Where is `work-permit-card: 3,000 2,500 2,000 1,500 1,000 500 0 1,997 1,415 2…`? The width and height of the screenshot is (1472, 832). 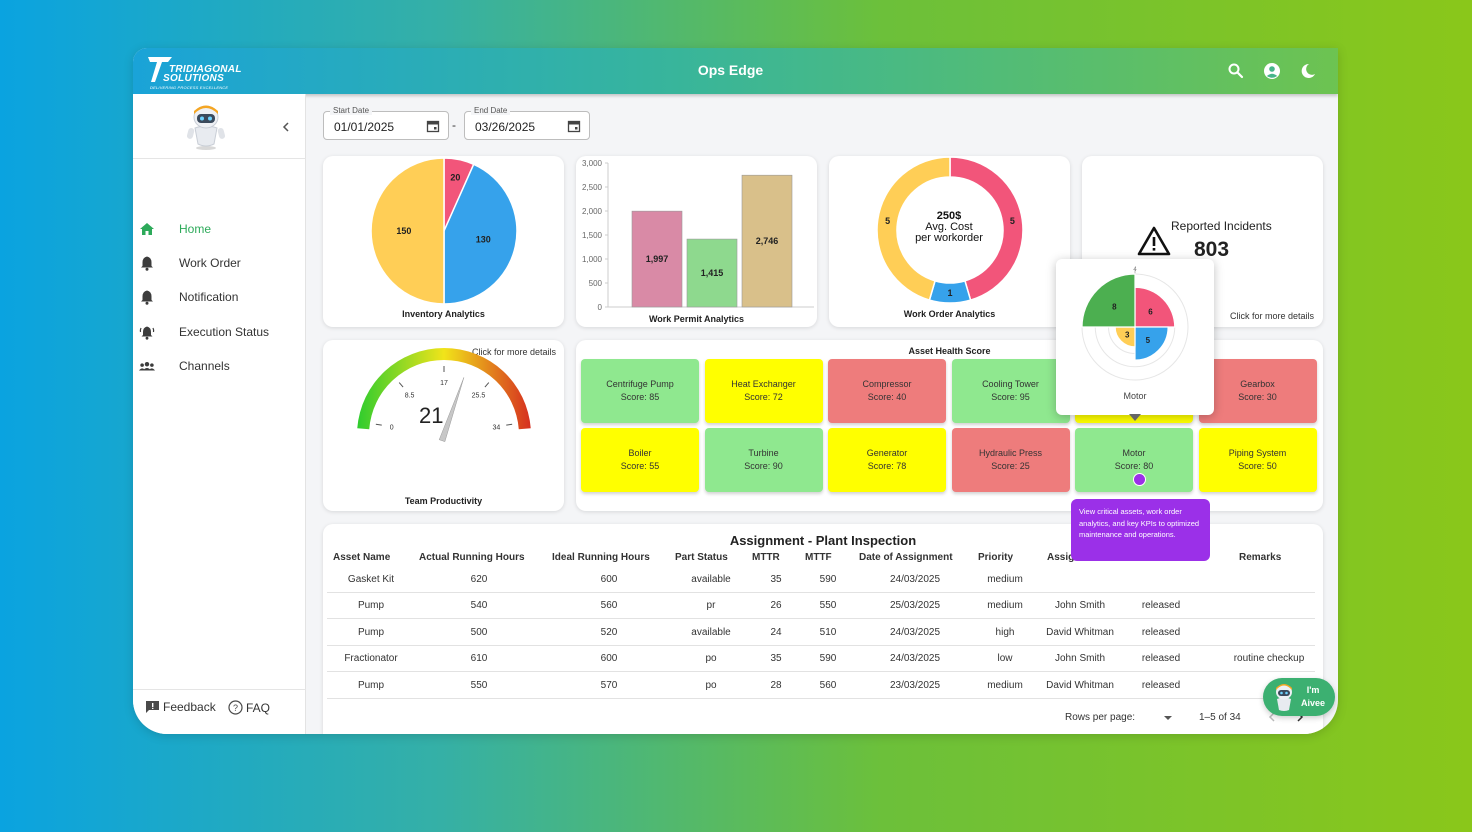 work-permit-card: 3,000 2,500 2,000 1,500 1,000 500 0 1,997 1,415 2… is located at coordinates (696, 241).